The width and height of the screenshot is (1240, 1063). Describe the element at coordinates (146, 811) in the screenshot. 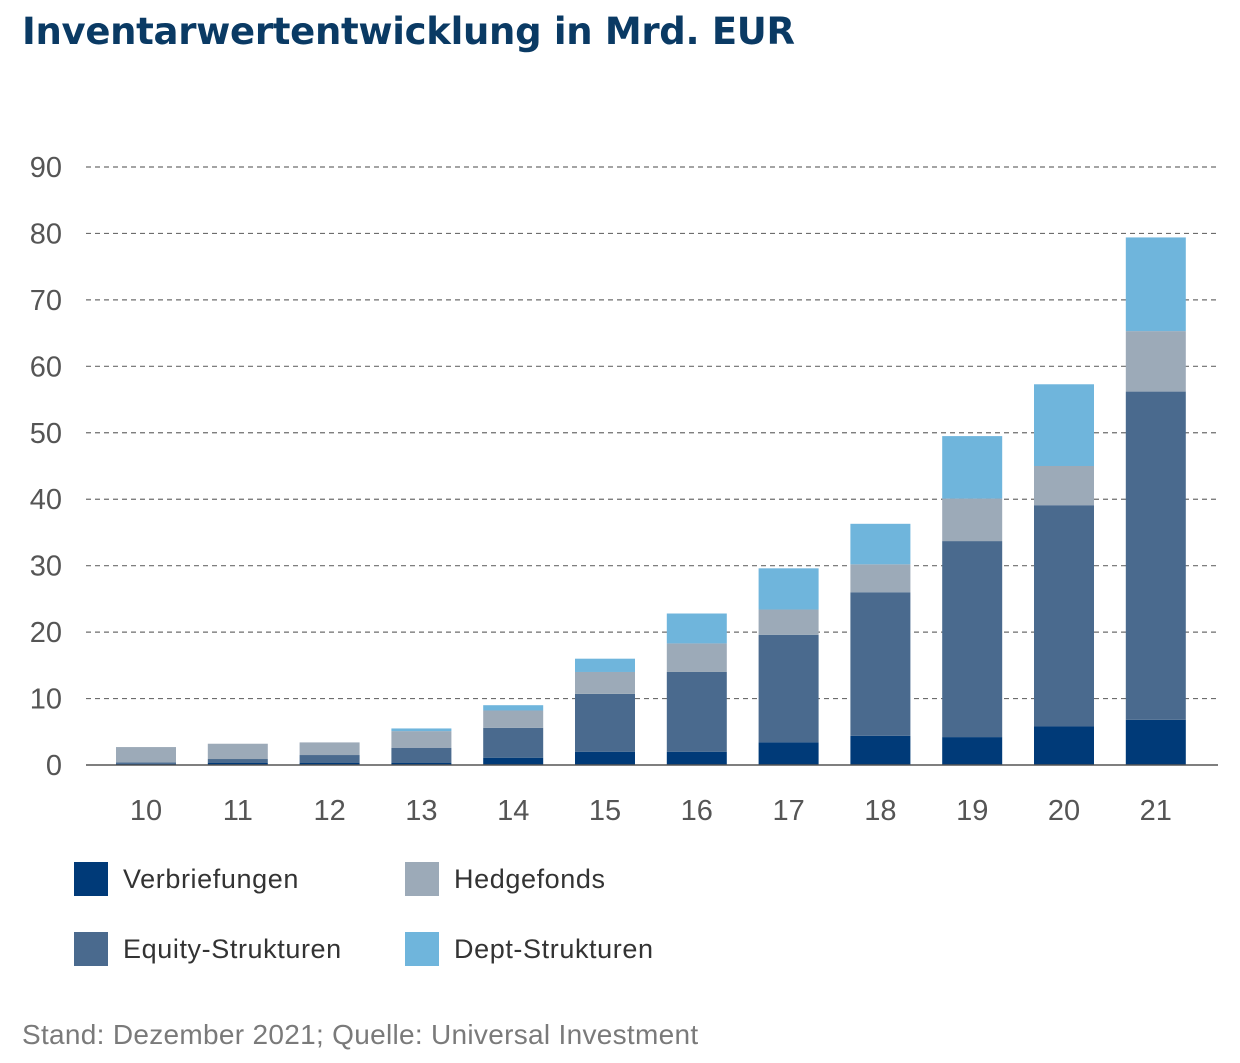

I see `x-tick-label-10: 10` at that location.